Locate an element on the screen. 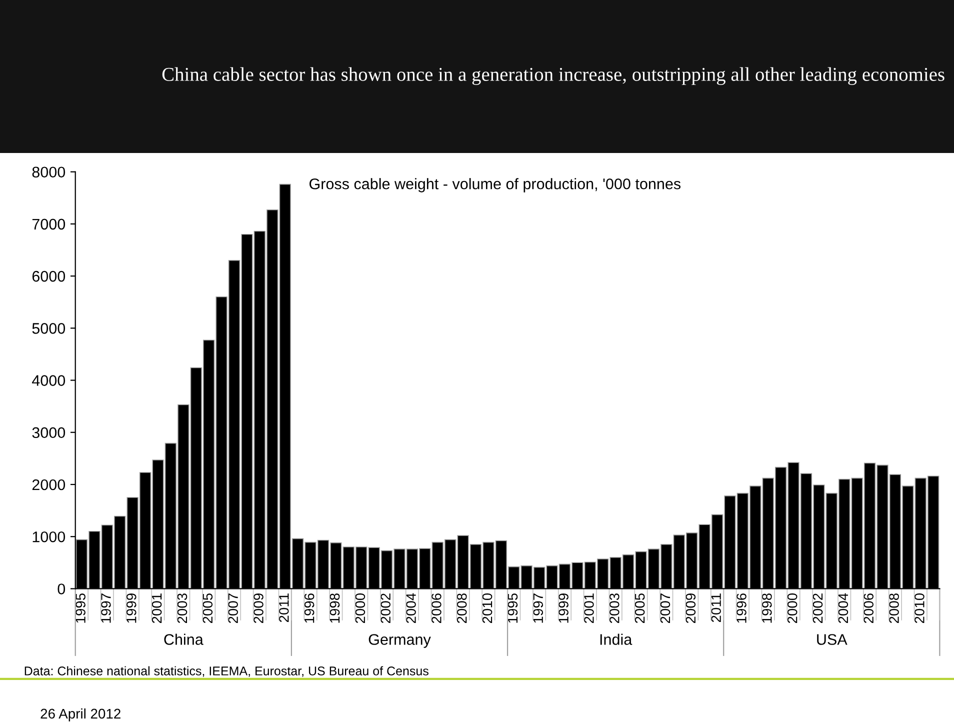 This screenshot has height=725, width=954. text: Data: Chinese national statistics, IEEMA, Eurostar, US Bureau of Census is located at coordinates (226, 671).